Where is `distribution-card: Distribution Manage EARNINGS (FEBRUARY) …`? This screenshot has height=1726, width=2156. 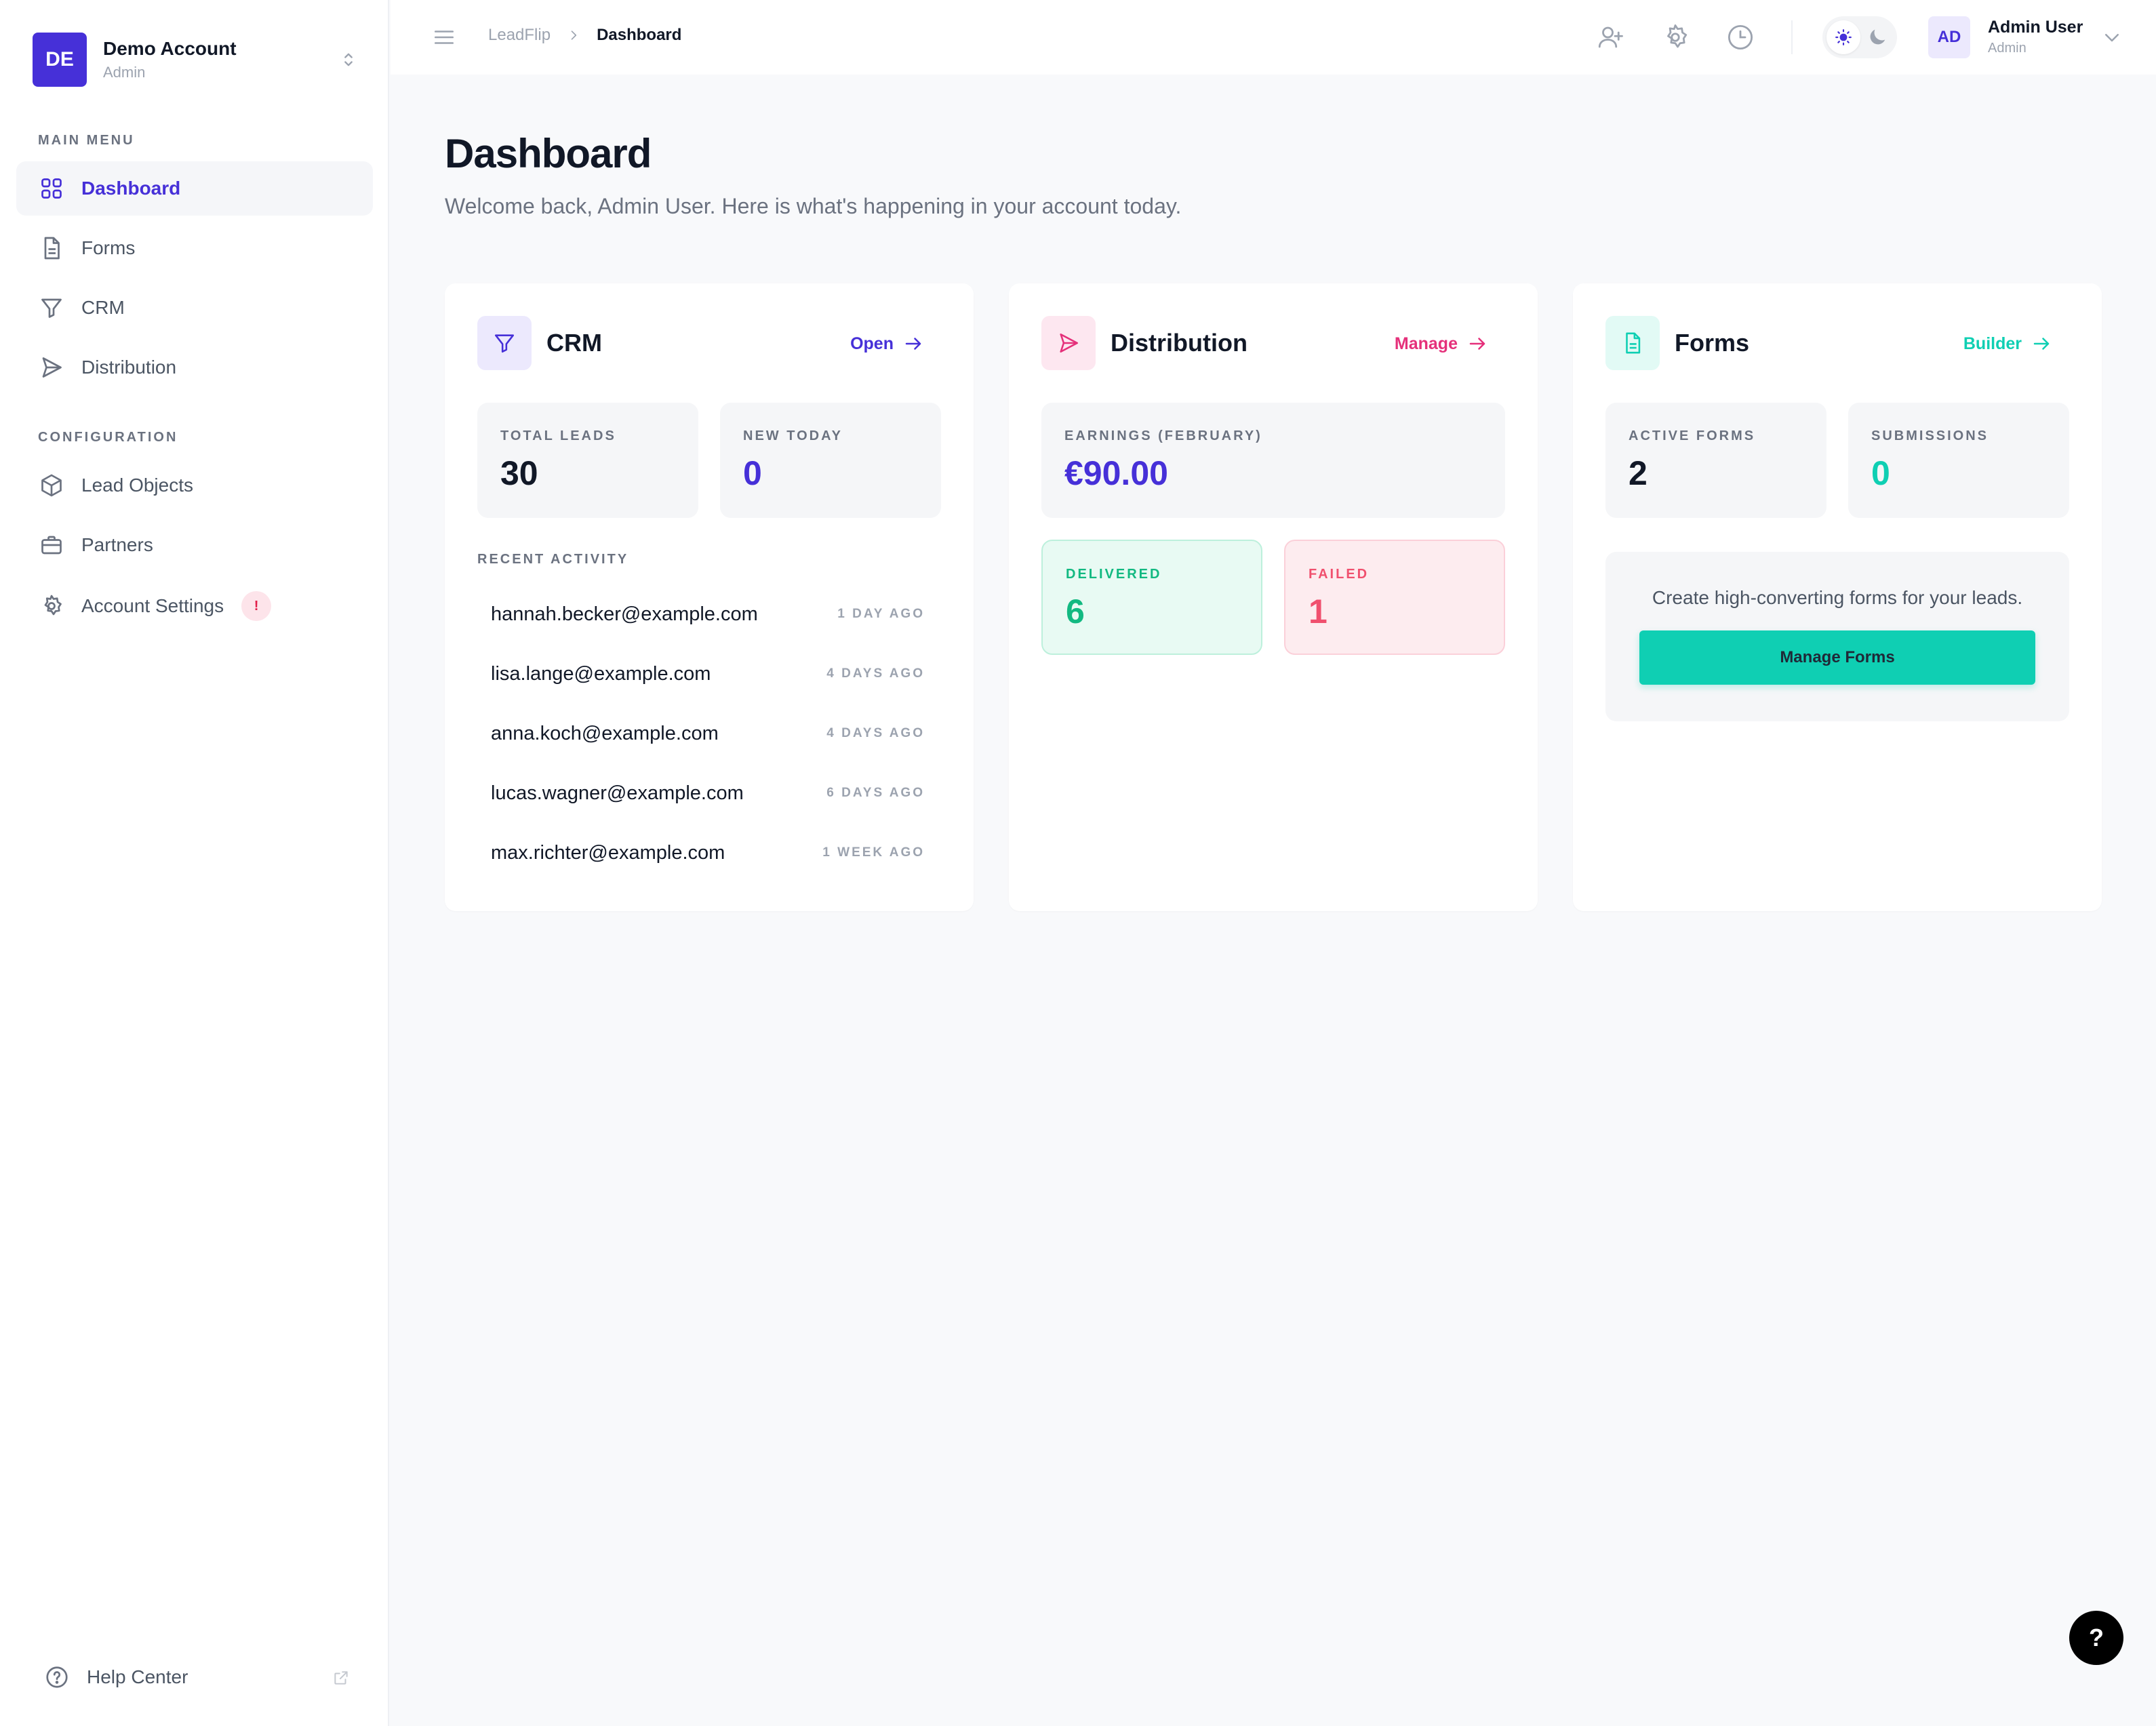
distribution-card: Distribution Manage EARNINGS (FEBRUARY) … is located at coordinates (1273, 597).